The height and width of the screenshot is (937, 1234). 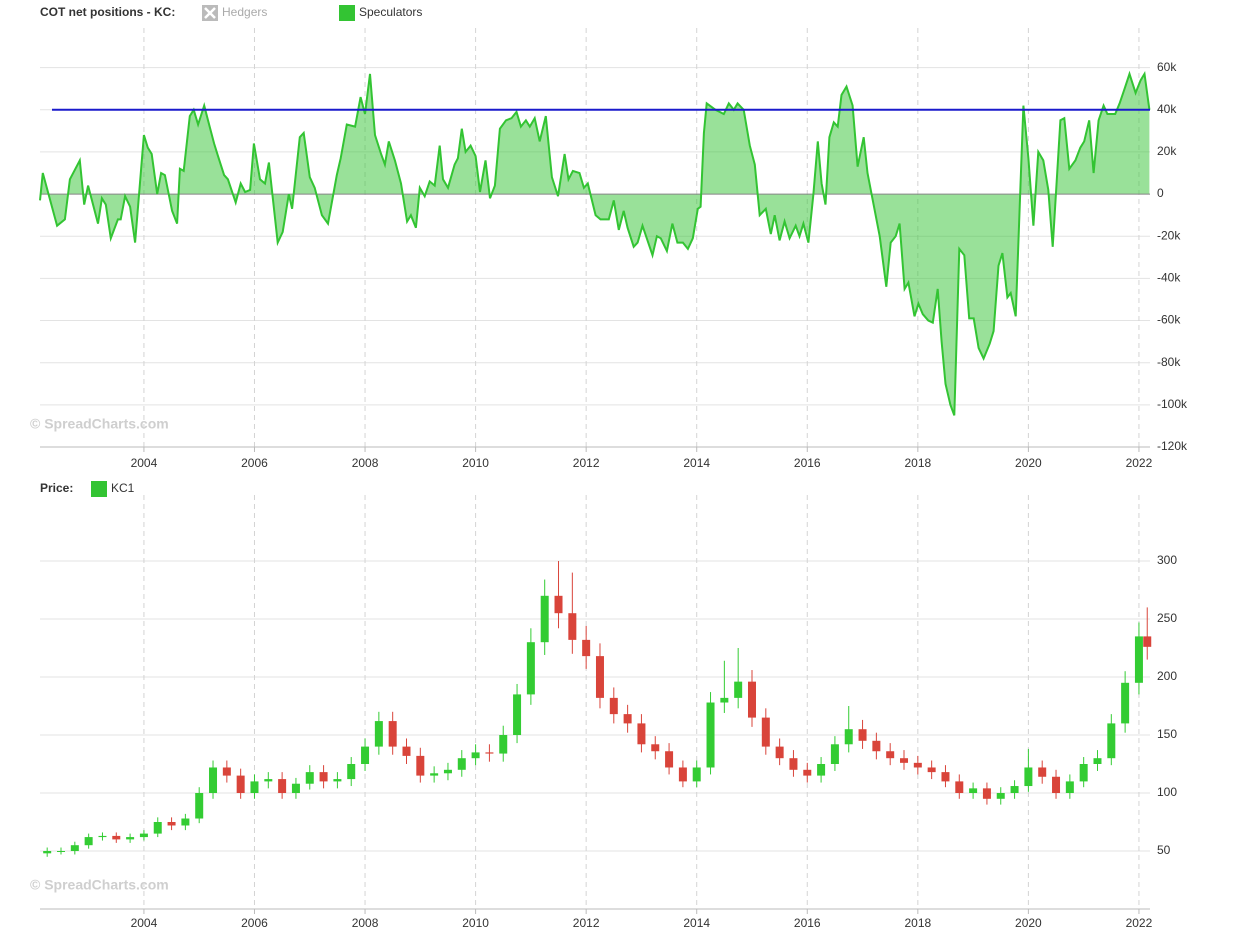 What do you see at coordinates (390, 12) in the screenshot?
I see `legend-label: Speculators` at bounding box center [390, 12].